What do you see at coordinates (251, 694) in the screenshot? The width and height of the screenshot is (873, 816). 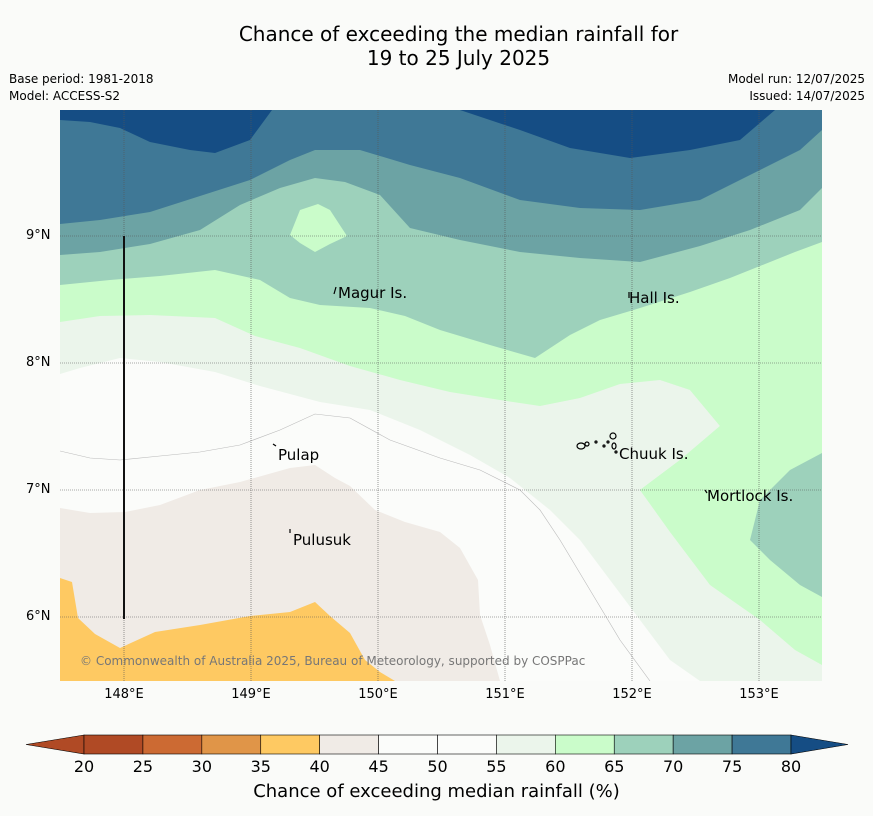 I see `x-tick: 149°E` at bounding box center [251, 694].